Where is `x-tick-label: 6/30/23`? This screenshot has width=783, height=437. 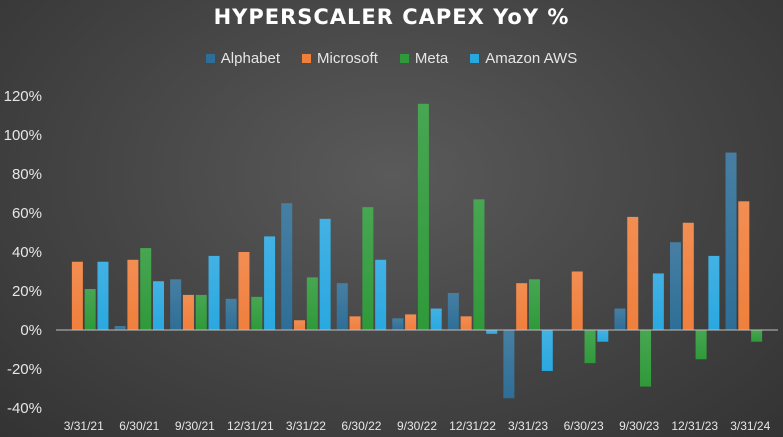 x-tick-label: 6/30/23 is located at coordinates (584, 426).